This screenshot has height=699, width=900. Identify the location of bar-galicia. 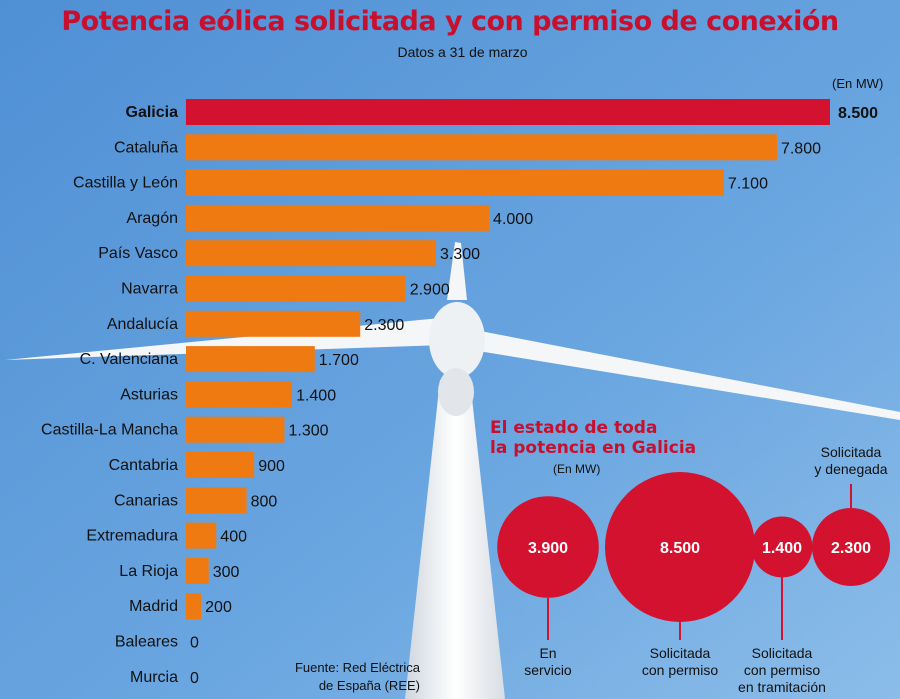
(508, 112).